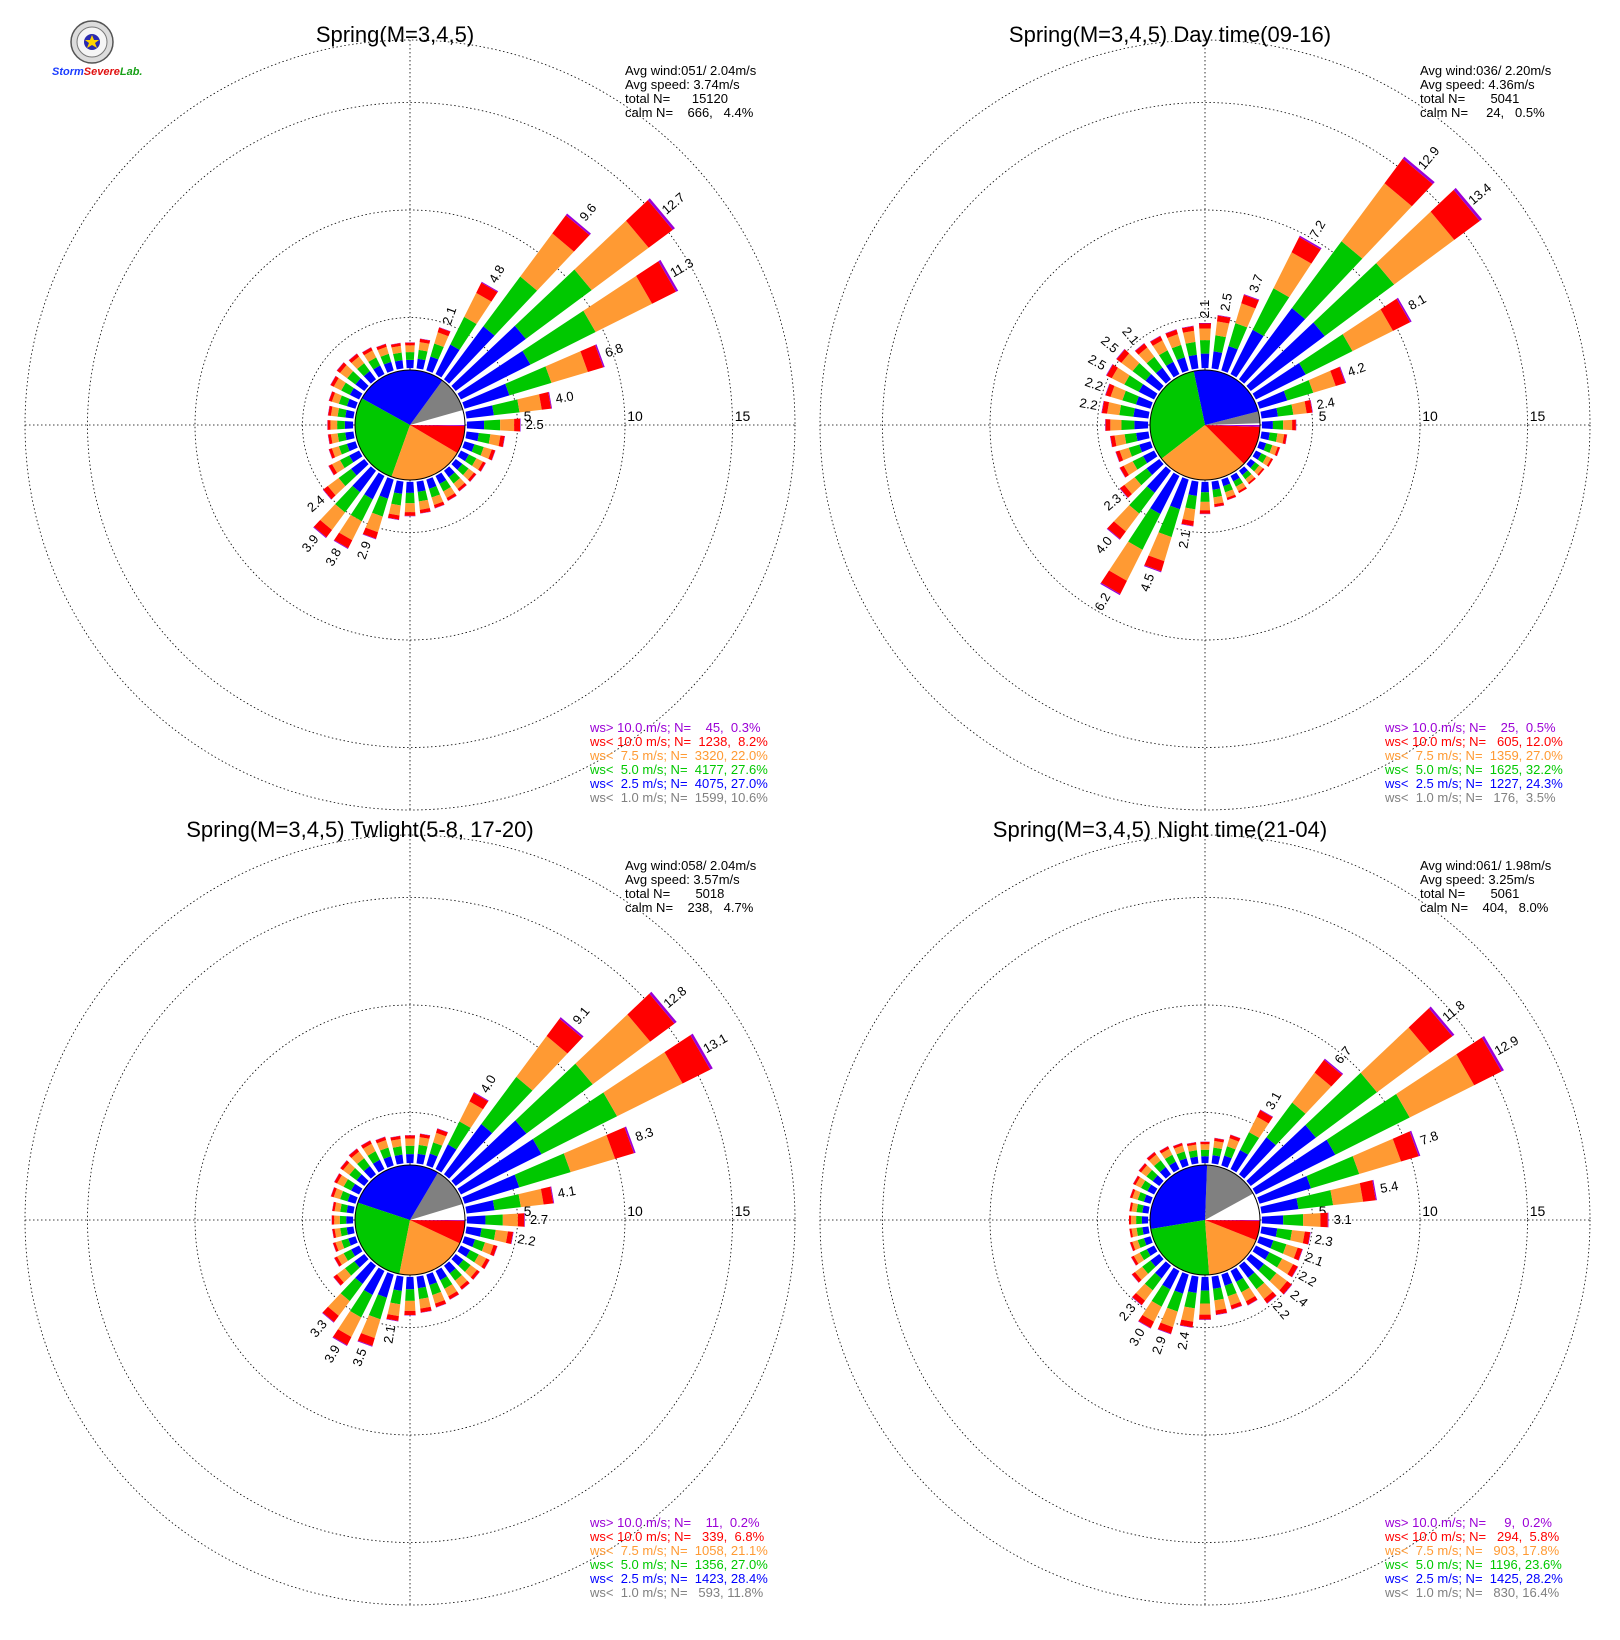  I want to click on stat-line: Avg wind:058/ 2.04m/s, so click(691, 865).